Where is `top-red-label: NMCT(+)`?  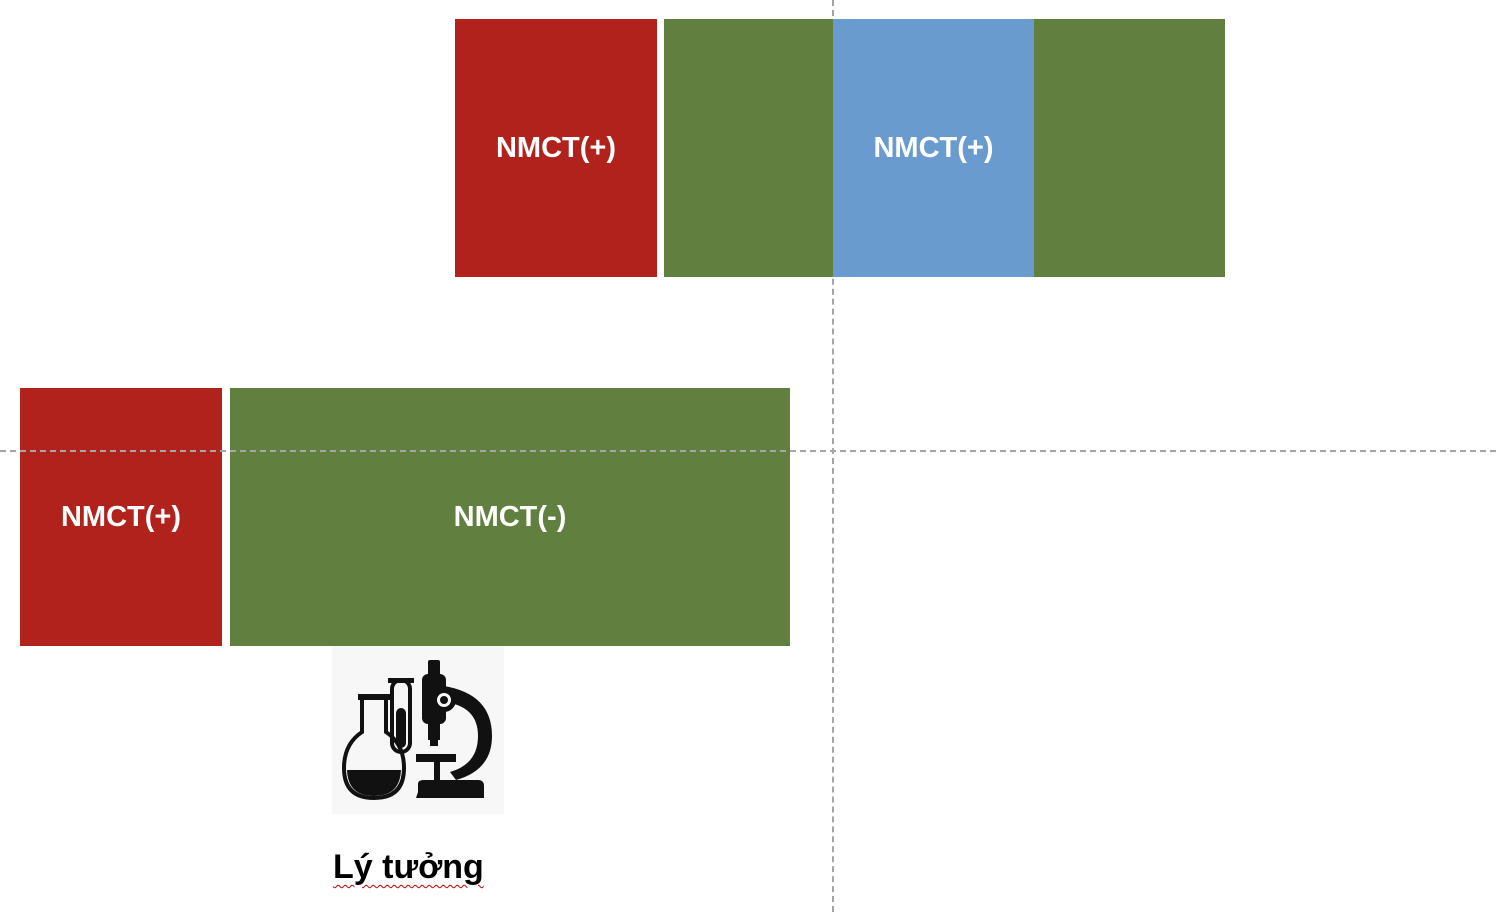 top-red-label: NMCT(+) is located at coordinates (555, 147).